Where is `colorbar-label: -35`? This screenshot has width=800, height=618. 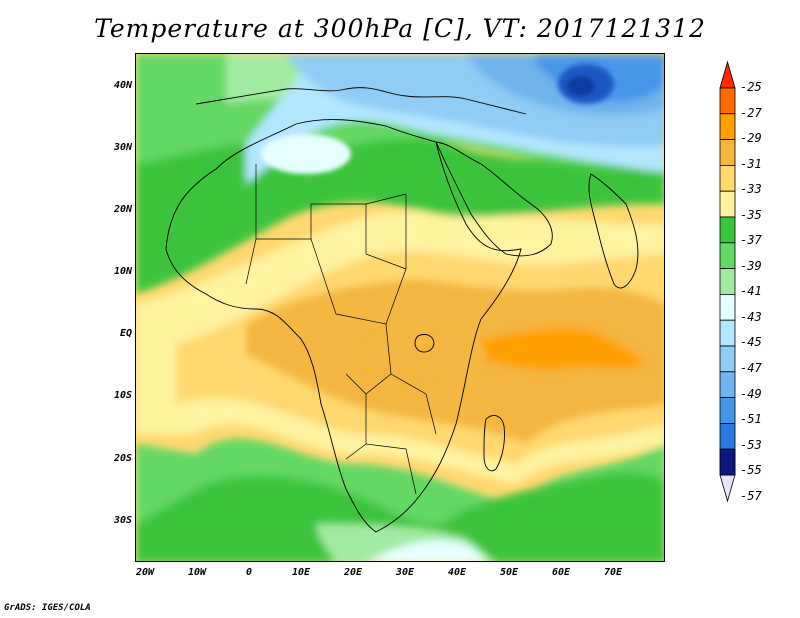
colorbar-label: -35 is located at coordinates (751, 214).